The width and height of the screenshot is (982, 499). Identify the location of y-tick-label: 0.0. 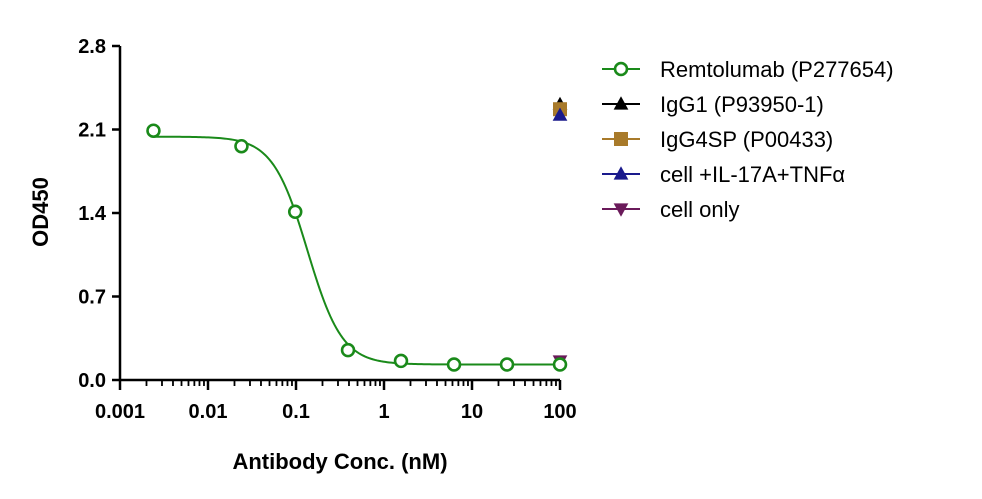
(92, 381).